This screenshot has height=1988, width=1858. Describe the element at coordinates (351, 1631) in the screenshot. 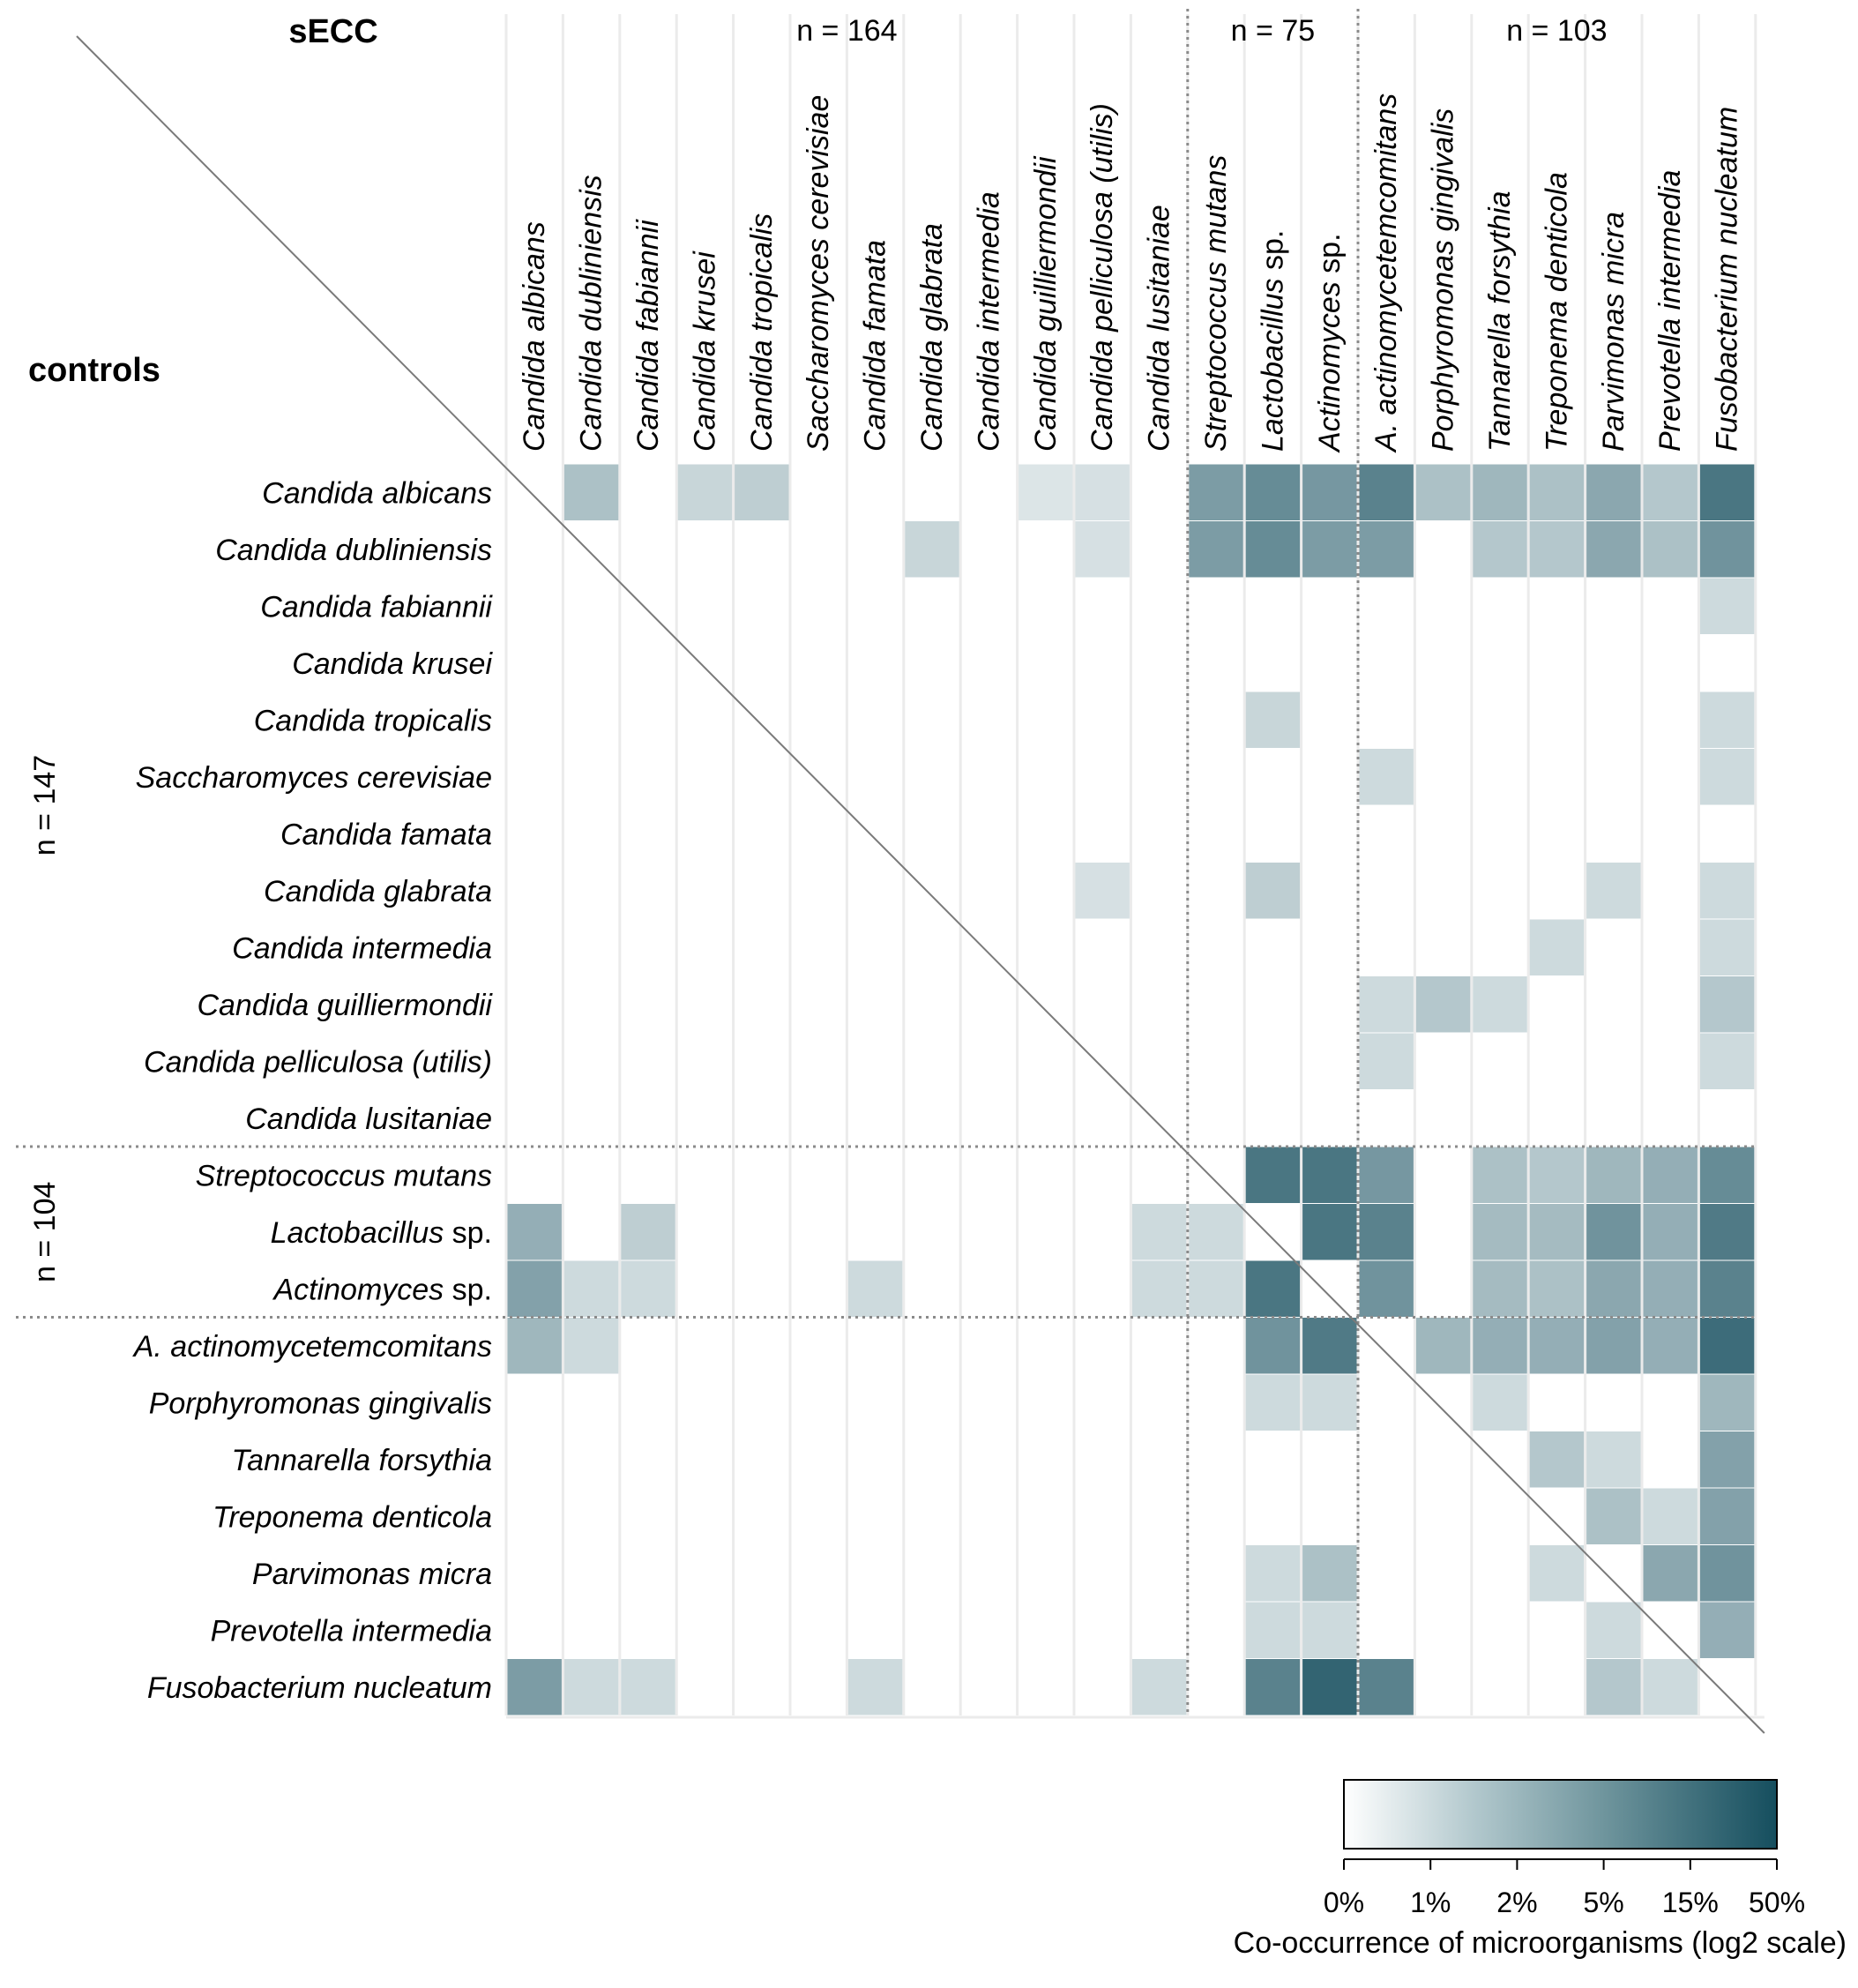

I see `row-label-prevotella-intermedia: Prevotella intermedia` at that location.